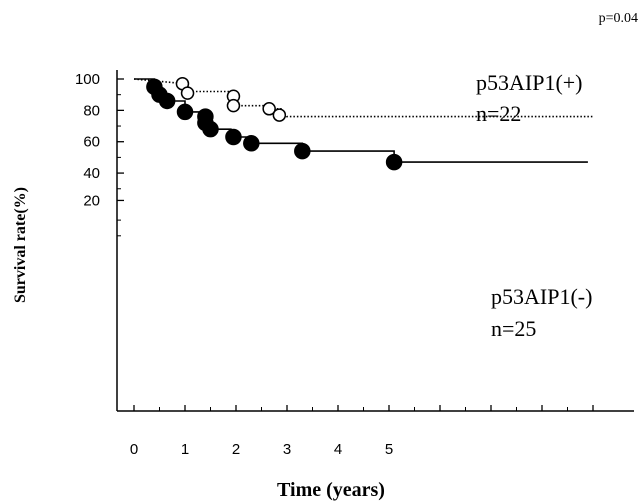 This screenshot has height=504, width=642. Describe the element at coordinates (618, 18) in the screenshot. I see `p-value-label: p=0.04` at that location.